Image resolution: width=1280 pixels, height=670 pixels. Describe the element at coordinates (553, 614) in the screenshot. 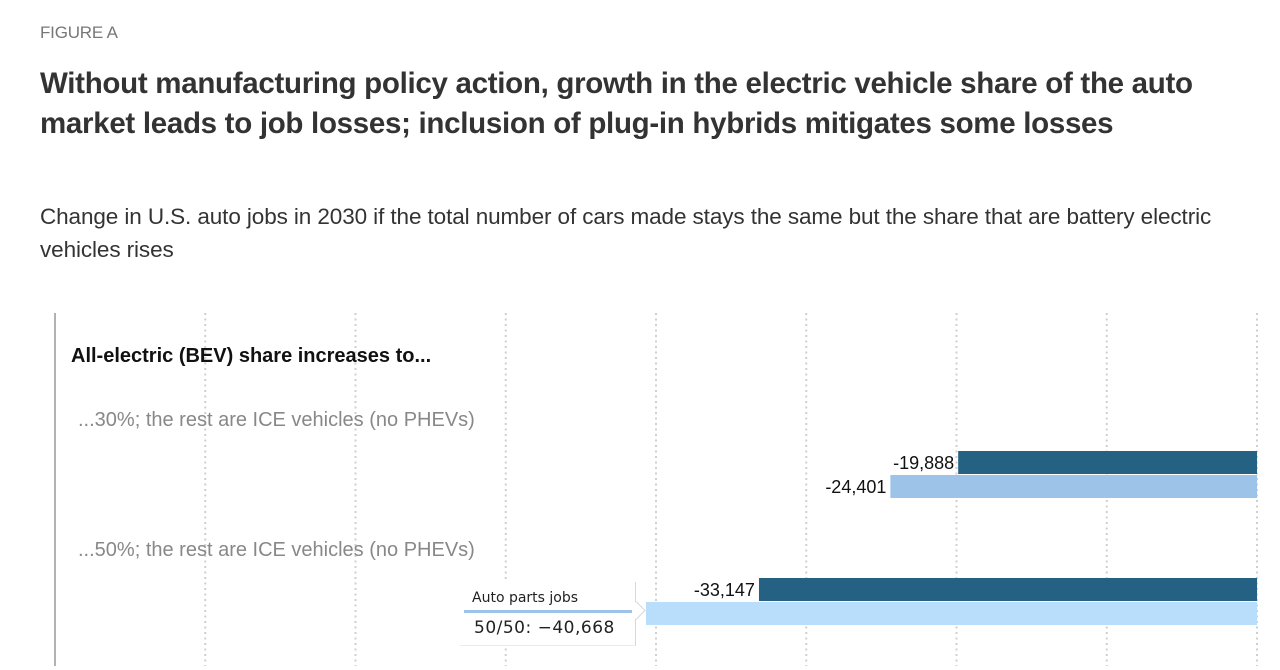

I see `tooltip: Auto parts jobs 50/50: −40,668` at that location.